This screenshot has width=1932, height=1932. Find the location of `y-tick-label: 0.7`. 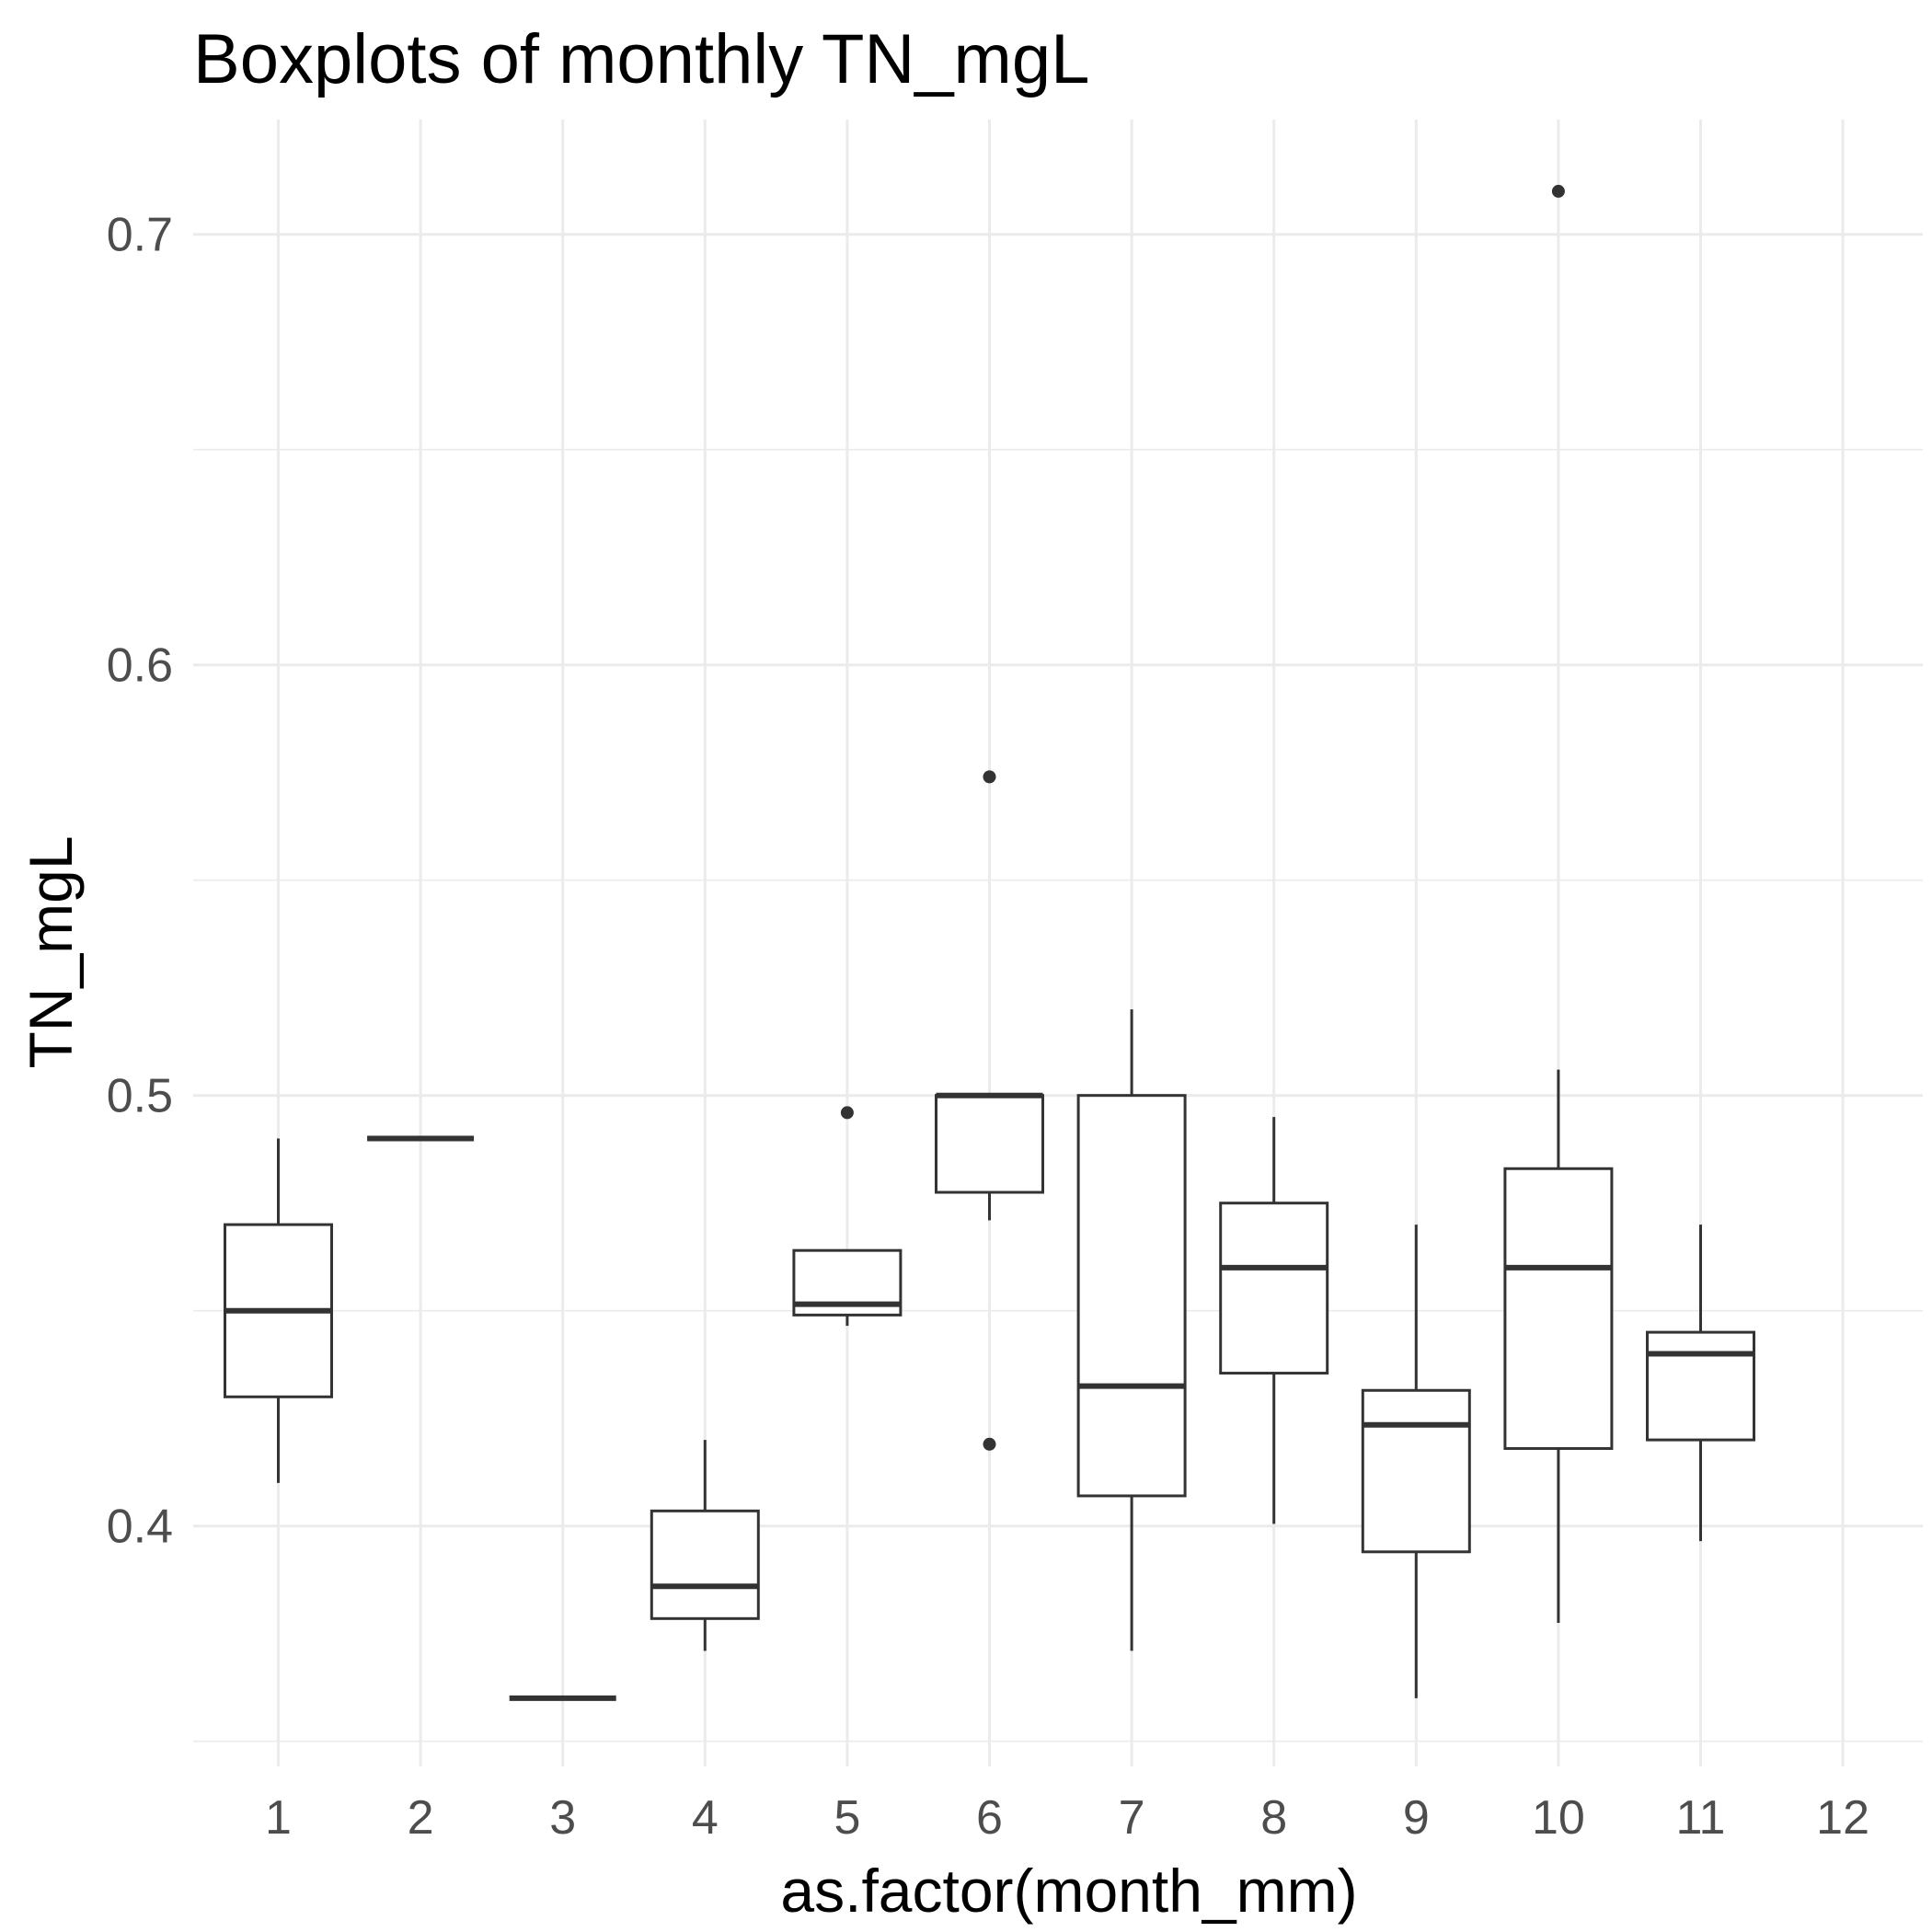

y-tick-label: 0.7 is located at coordinates (140, 235).